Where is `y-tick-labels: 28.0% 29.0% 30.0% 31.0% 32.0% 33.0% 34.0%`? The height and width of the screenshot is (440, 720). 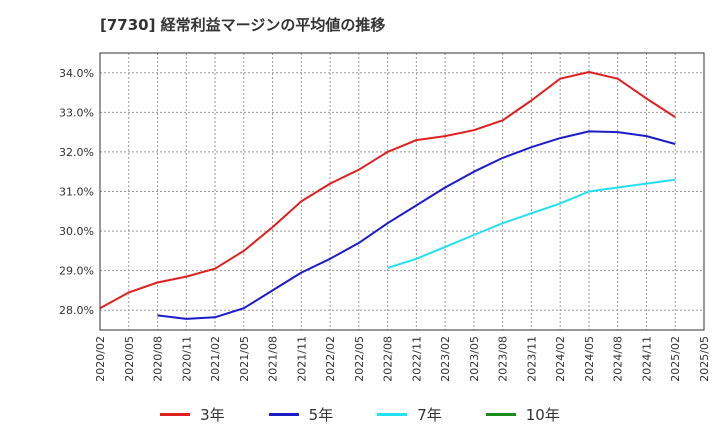 y-tick-labels: 28.0% 29.0% 30.0% 31.0% 32.0% 33.0% 34.0% is located at coordinates (76, 192).